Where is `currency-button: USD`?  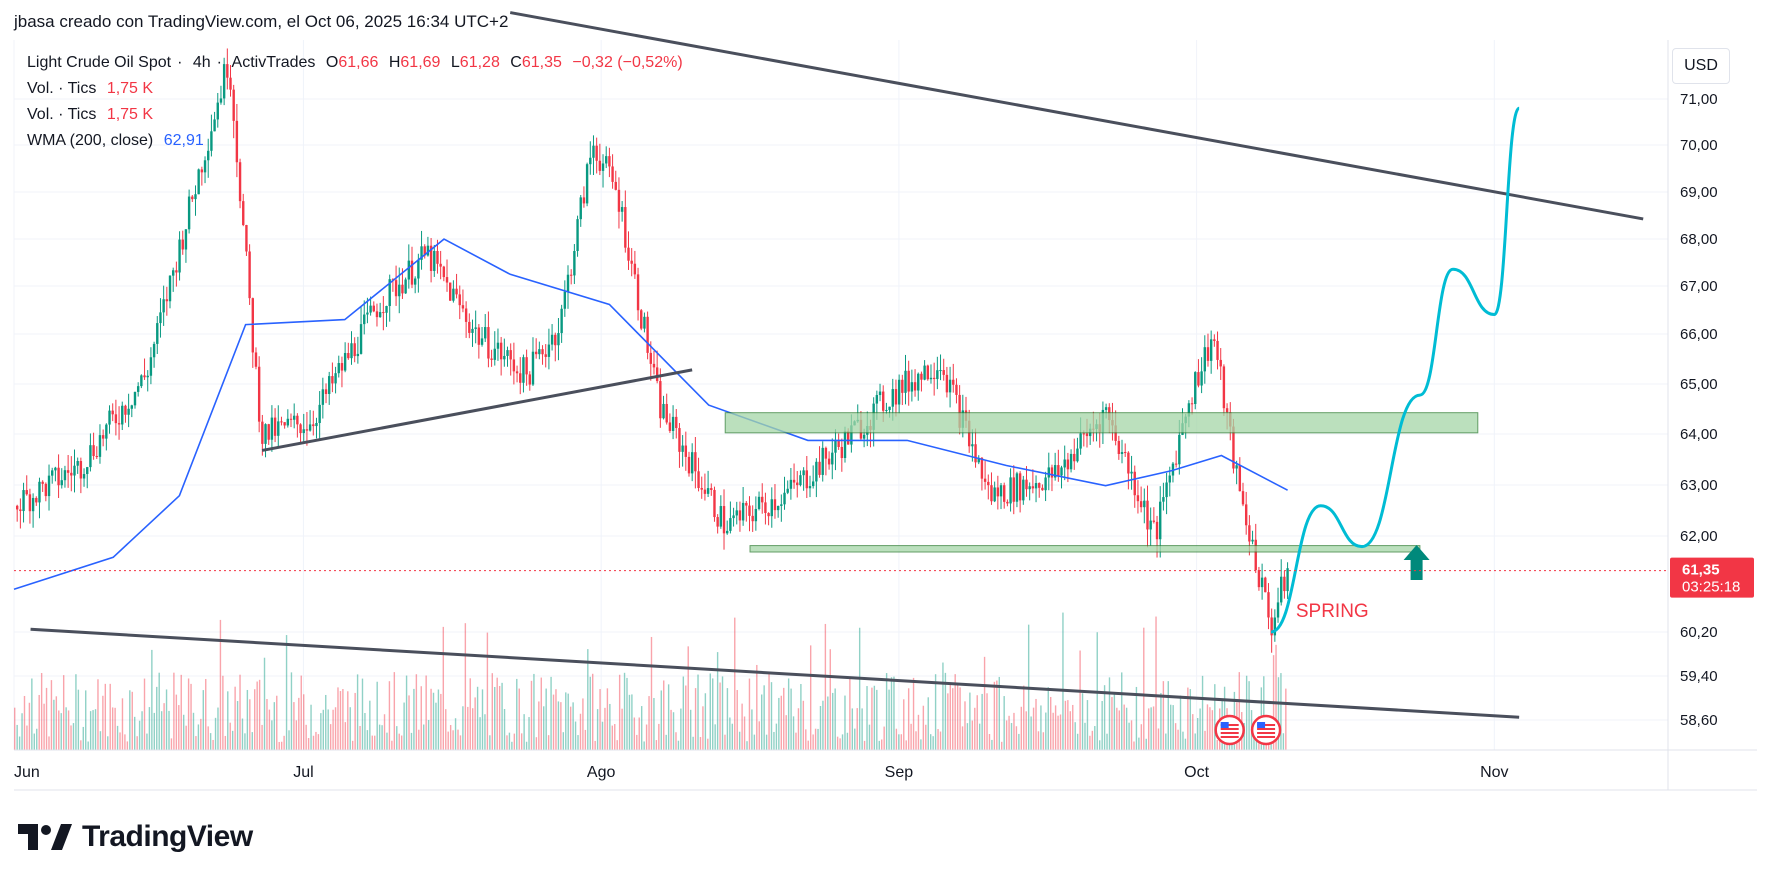 currency-button: USD is located at coordinates (1701, 66).